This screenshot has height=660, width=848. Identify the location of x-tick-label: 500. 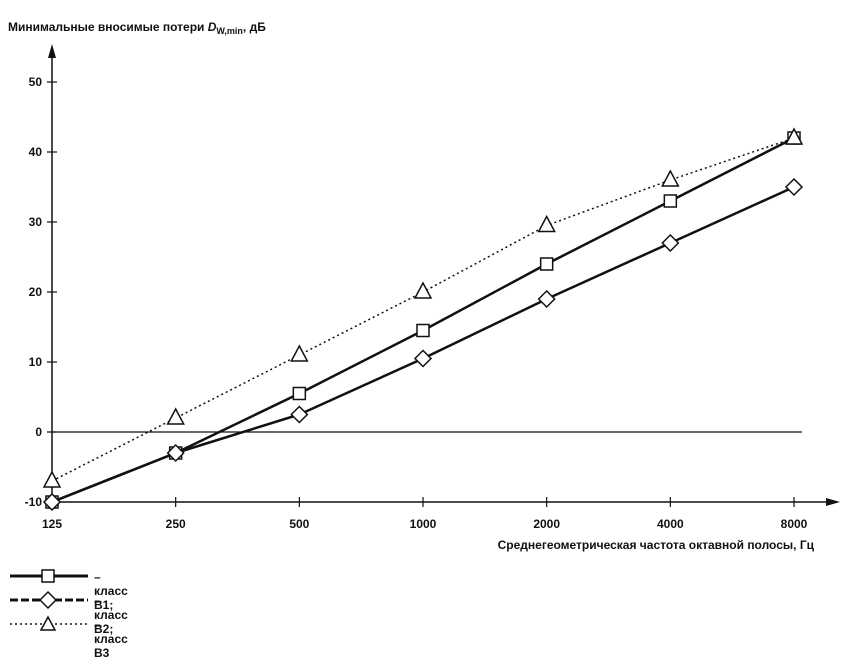
(299, 524).